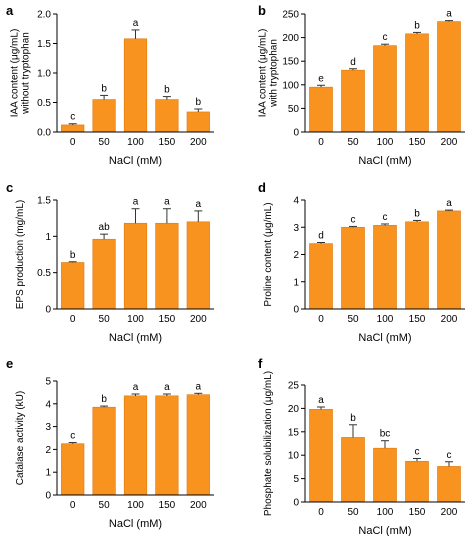 The height and width of the screenshot is (536, 474). What do you see at coordinates (290, 38) in the screenshot?
I see `y-tick-label: 200` at bounding box center [290, 38].